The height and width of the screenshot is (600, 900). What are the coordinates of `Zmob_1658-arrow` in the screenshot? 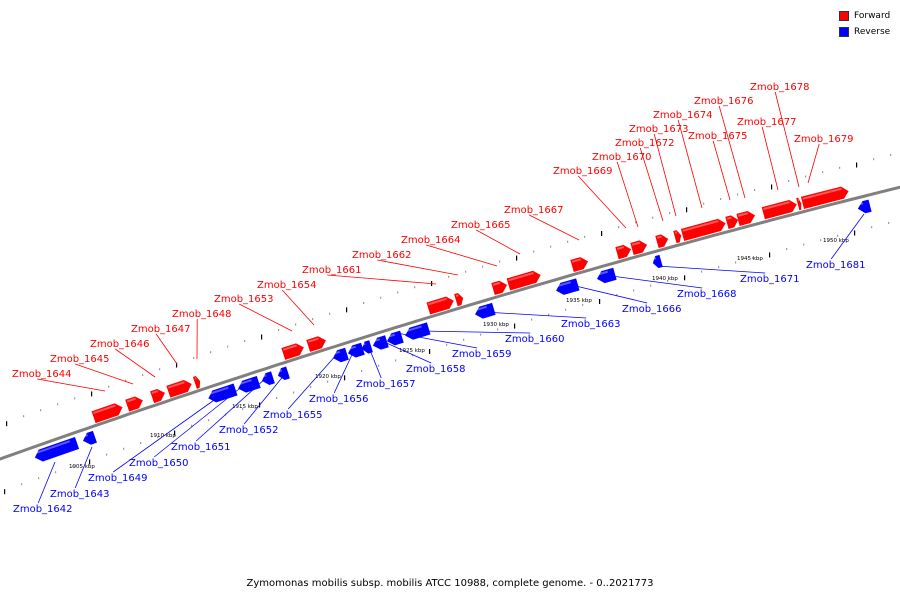 It's located at (380, 343).